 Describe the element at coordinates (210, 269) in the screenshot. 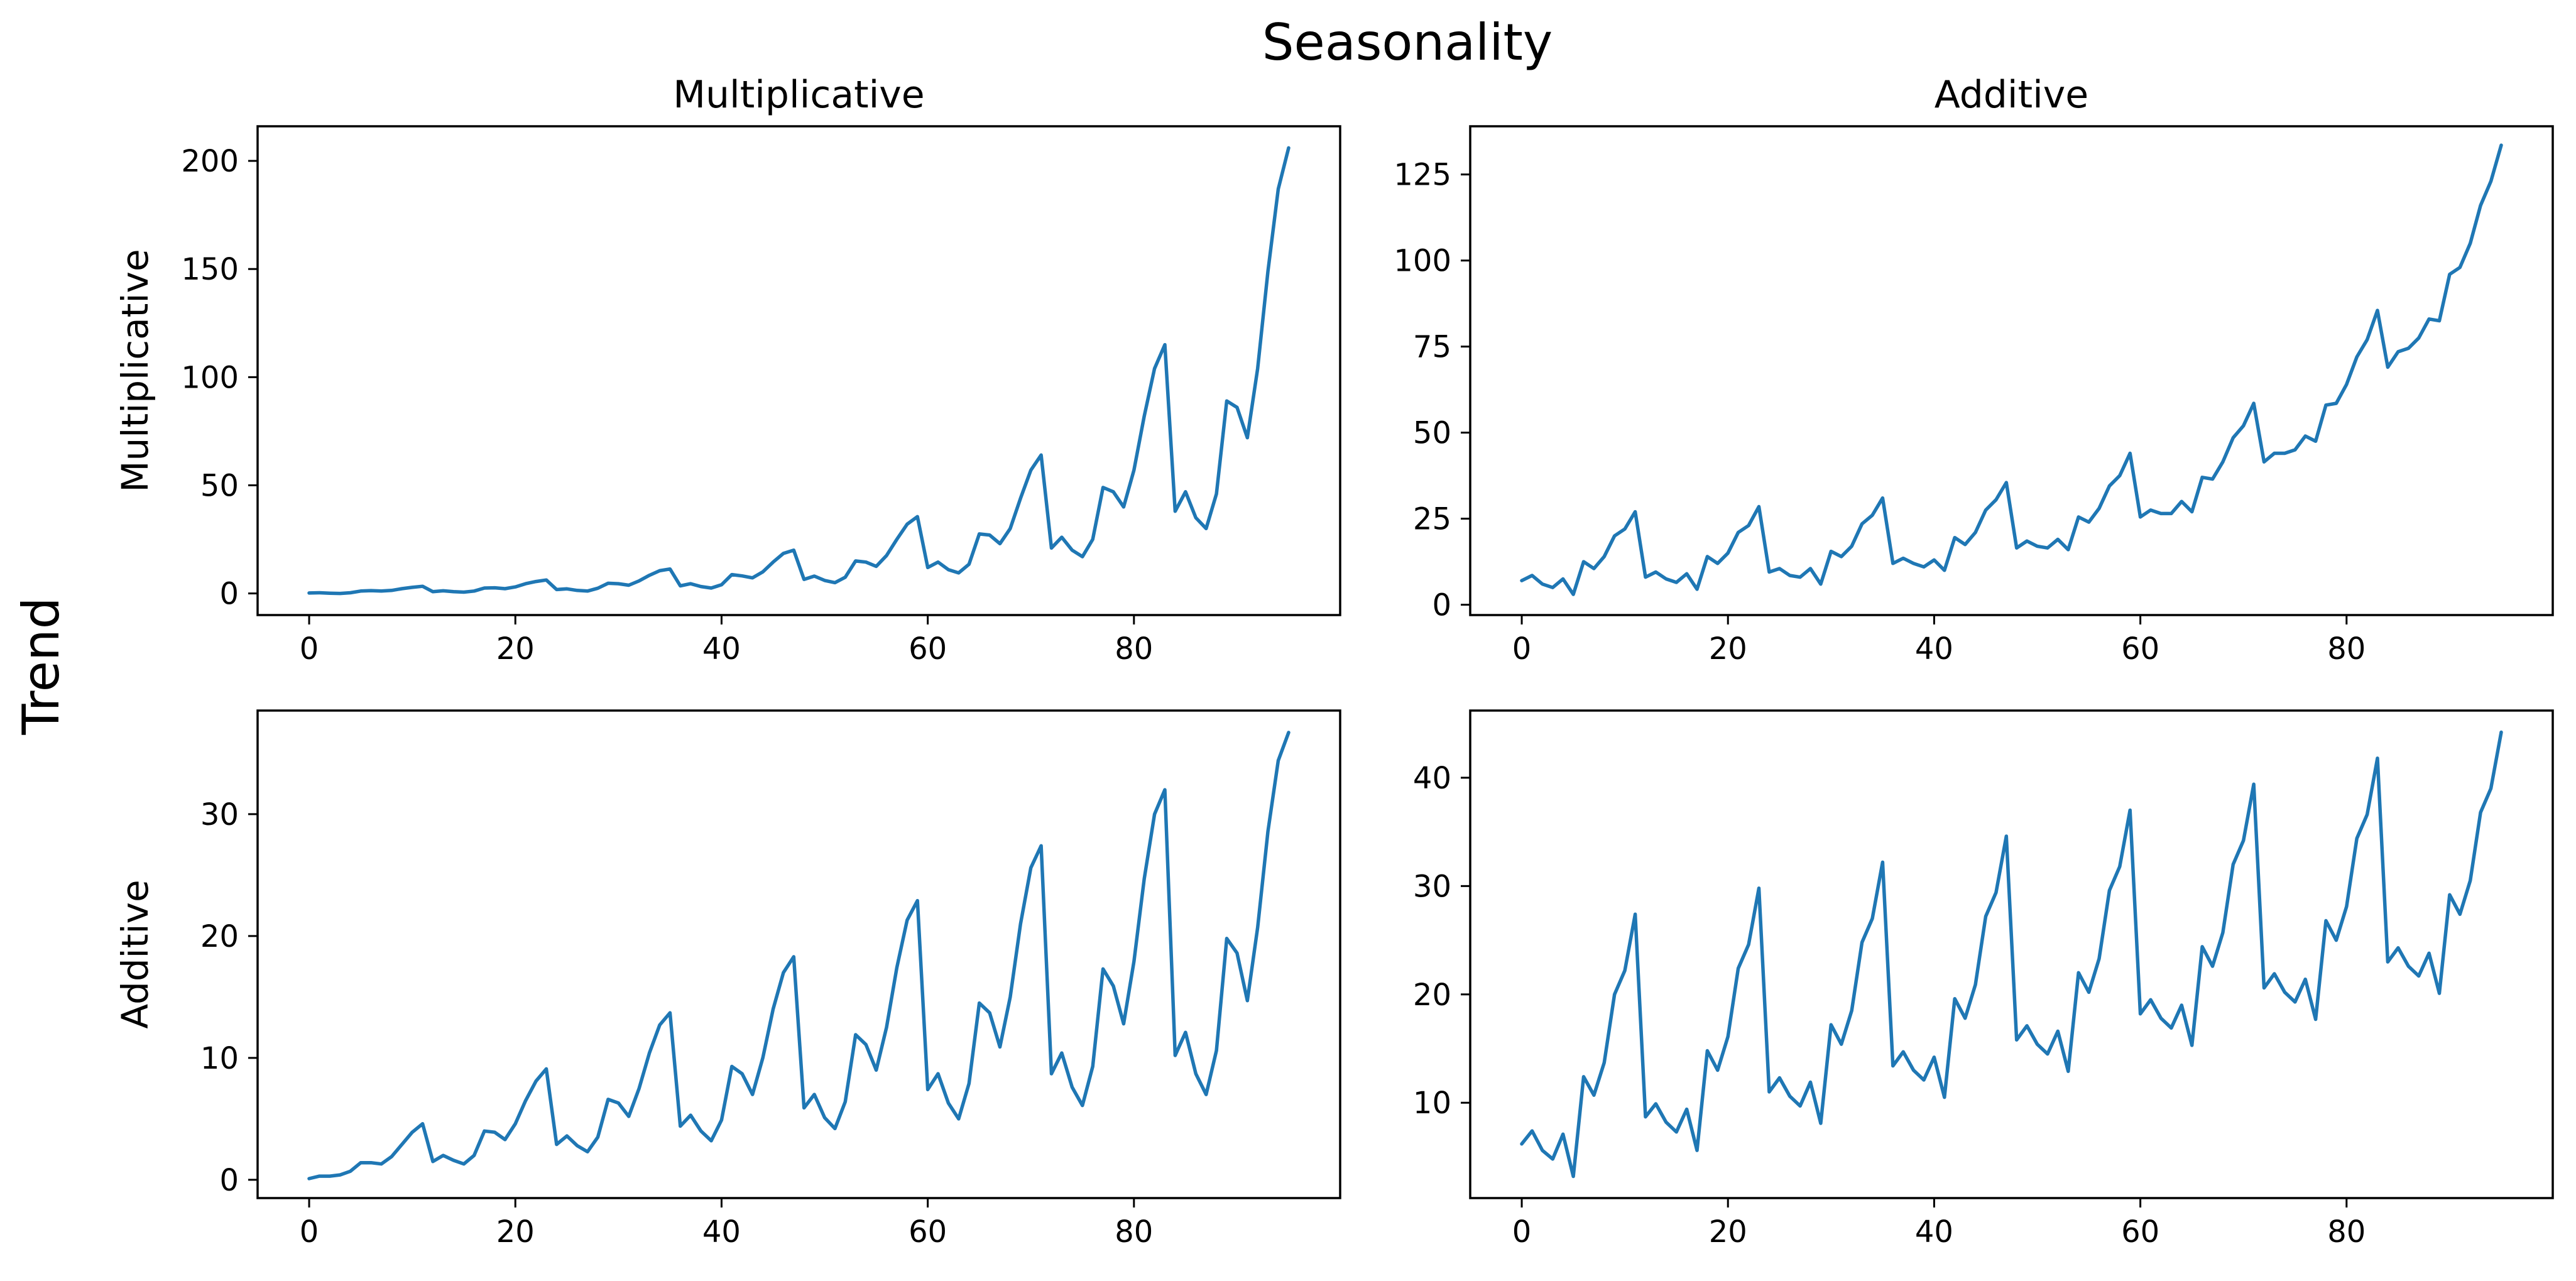

I see `y-tick-label: 150` at that location.